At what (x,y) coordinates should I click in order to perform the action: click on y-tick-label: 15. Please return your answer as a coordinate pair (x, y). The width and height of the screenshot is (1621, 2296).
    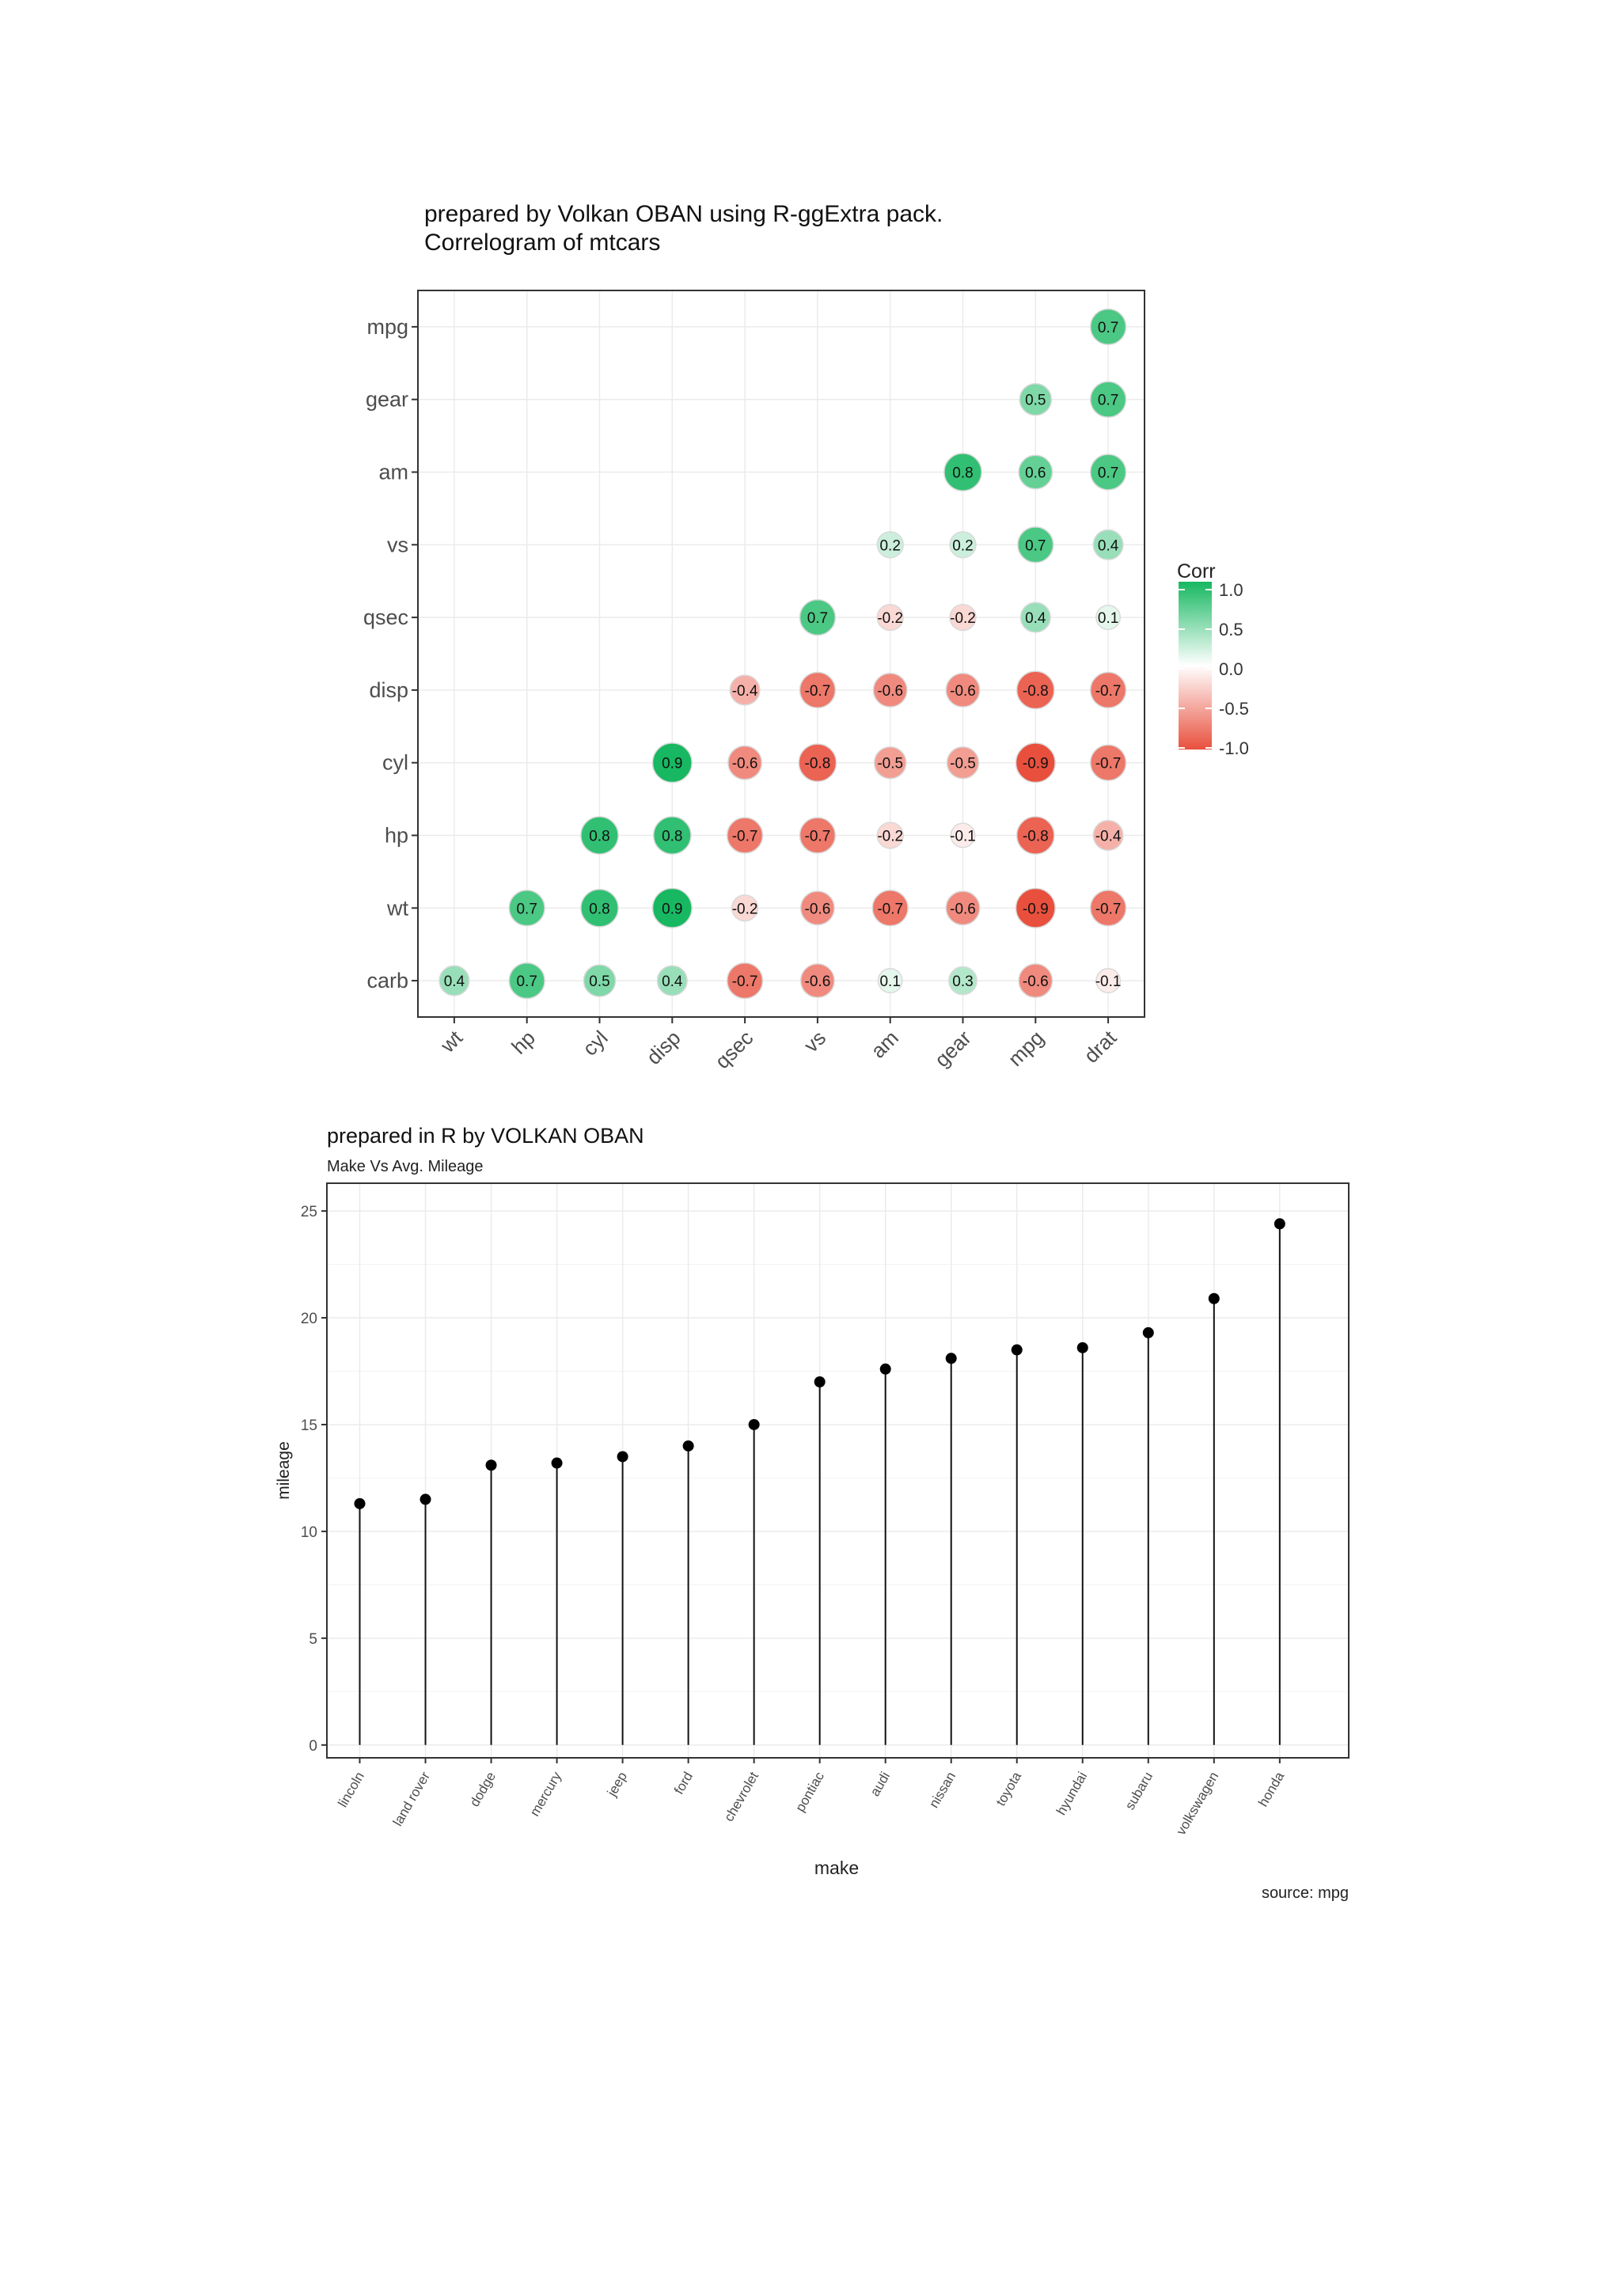
    Looking at the image, I should click on (309, 1425).